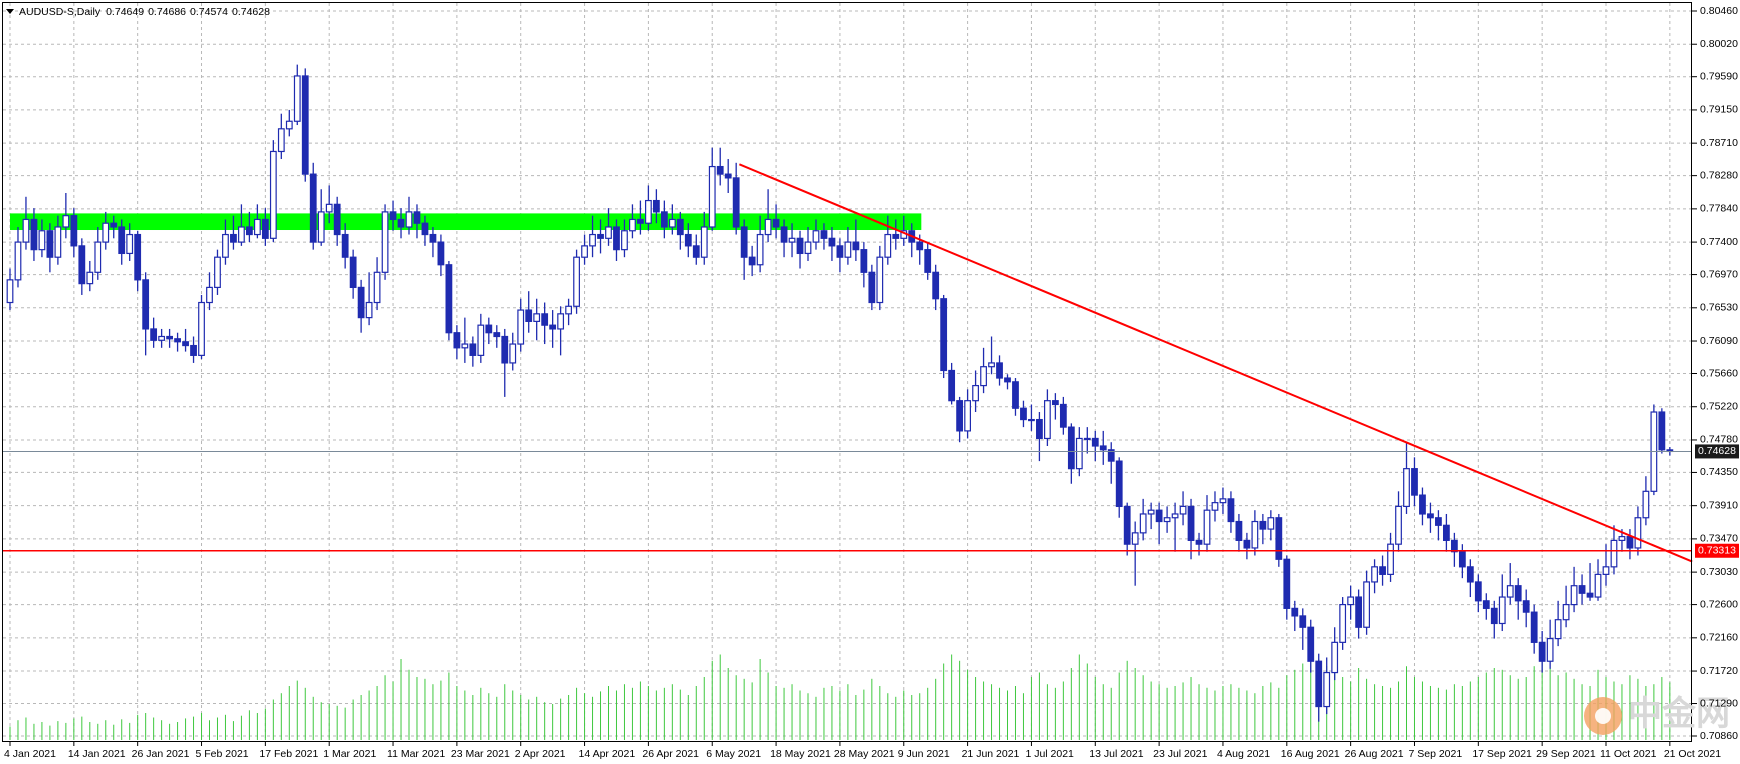 The height and width of the screenshot is (764, 1740). Describe the element at coordinates (60, 12) in the screenshot. I see `symbol: AUDUSD-S,Daily` at that location.